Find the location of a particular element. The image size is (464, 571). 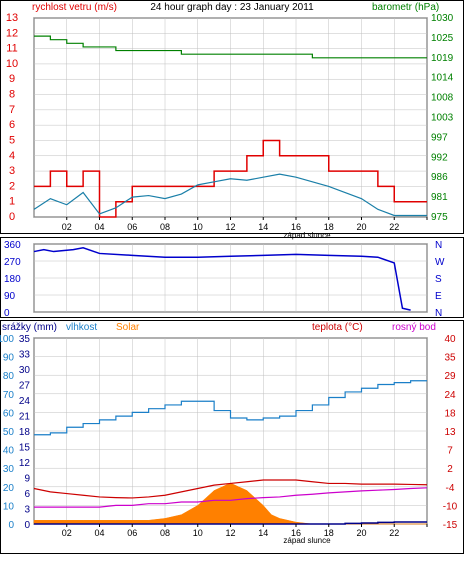

direction-series is located at coordinates (222, 279).